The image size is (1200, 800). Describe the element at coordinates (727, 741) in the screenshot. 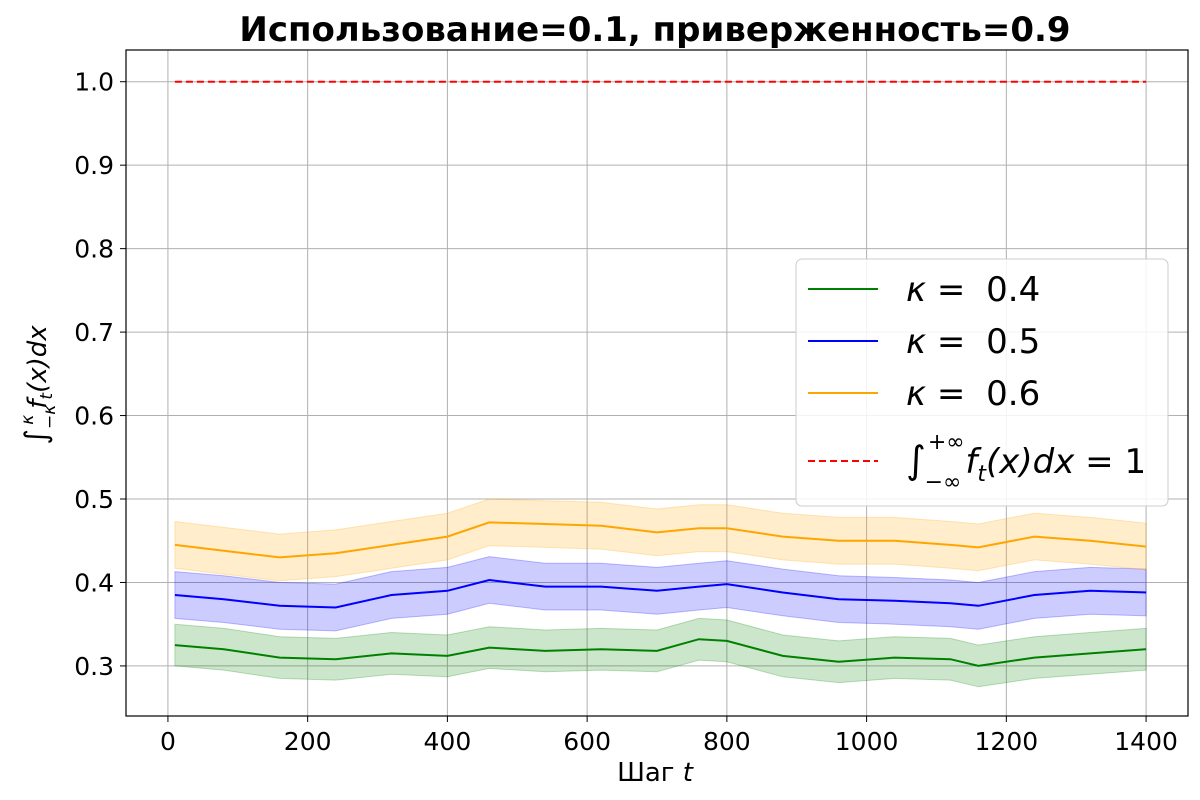

I see `x-tick-label: 800` at that location.